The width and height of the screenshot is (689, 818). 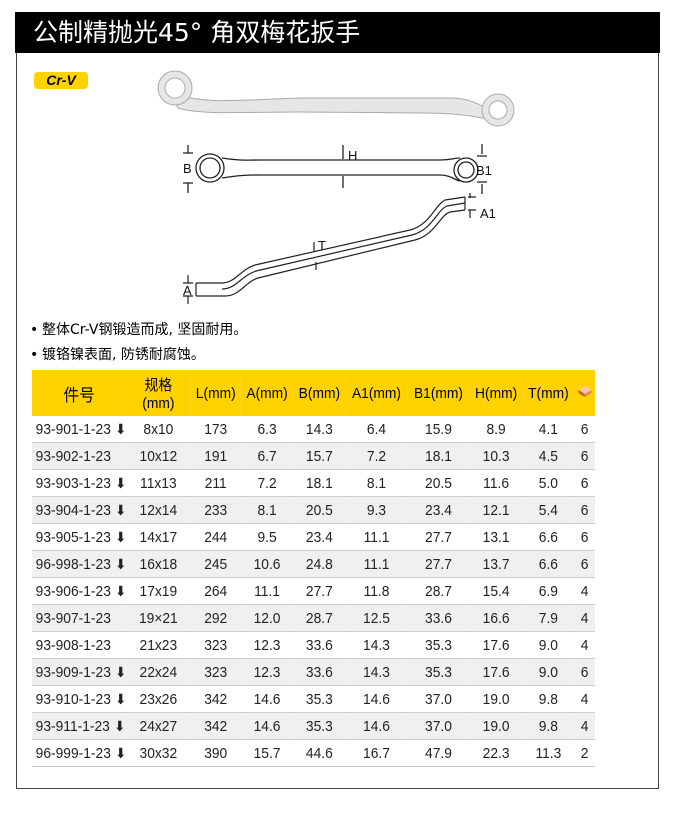 What do you see at coordinates (319, 393) in the screenshot?
I see `column-header-b: B(mm)` at bounding box center [319, 393].